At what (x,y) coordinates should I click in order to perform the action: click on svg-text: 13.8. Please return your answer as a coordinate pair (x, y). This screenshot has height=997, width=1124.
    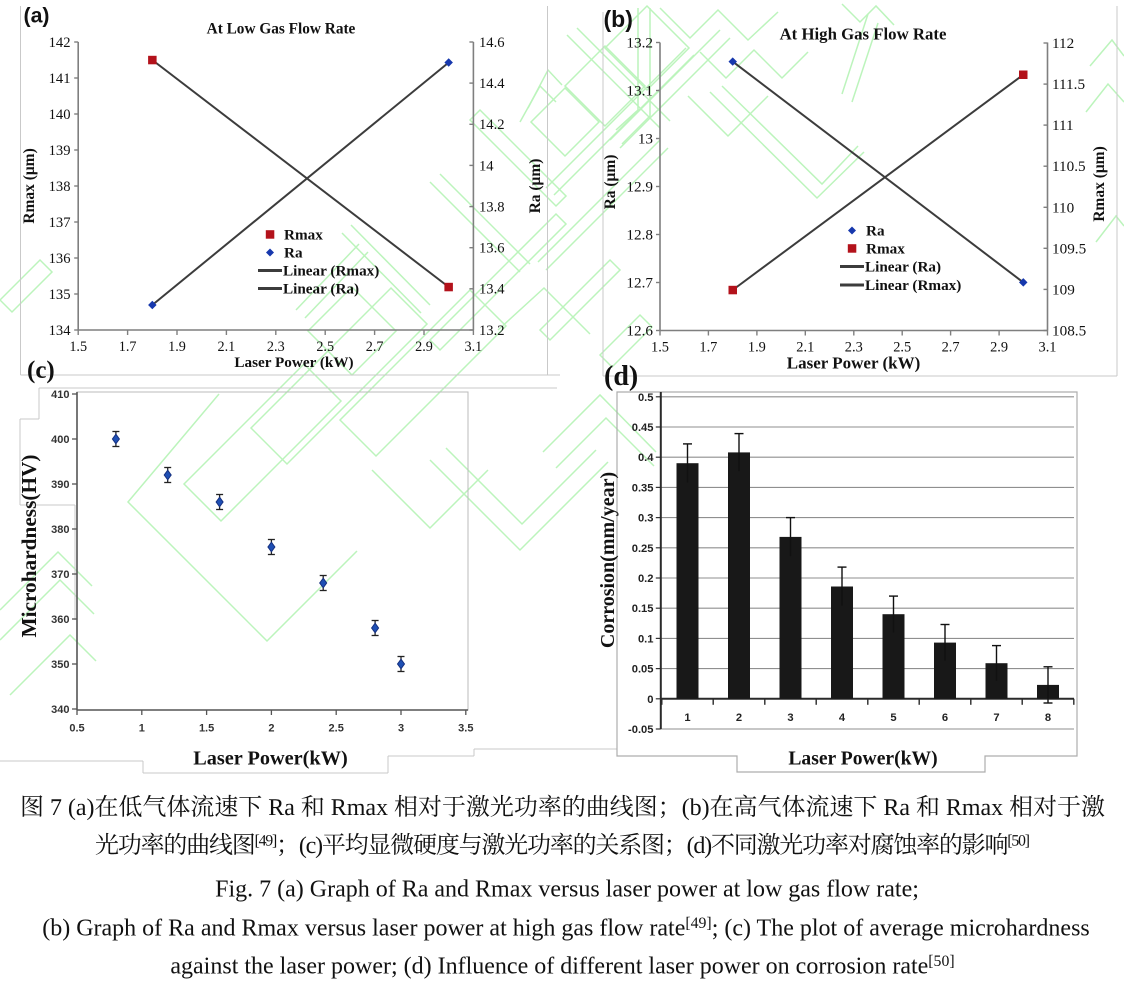
    Looking at the image, I should click on (492, 208).